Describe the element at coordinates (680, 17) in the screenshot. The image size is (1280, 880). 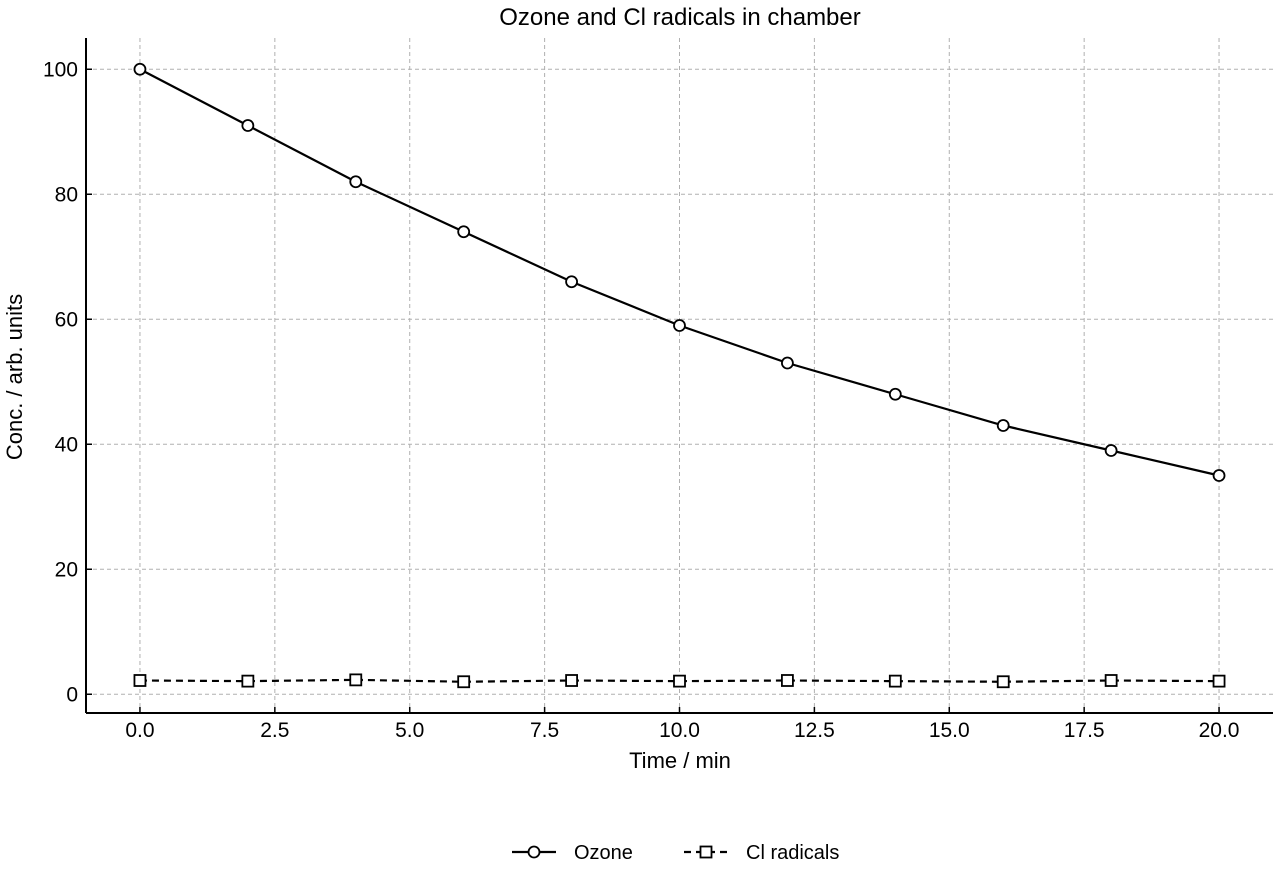
I see `chart-title: Ozone and Cl radicals in chamber` at that location.